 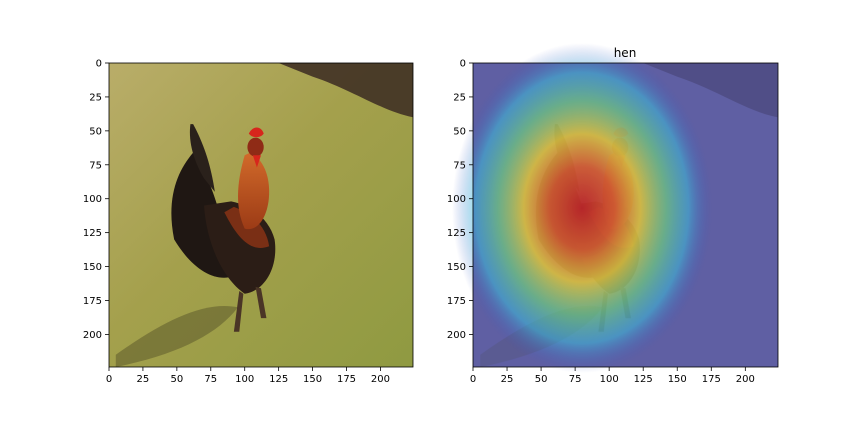 I want to click on panel-title: hen, so click(x=625, y=53).